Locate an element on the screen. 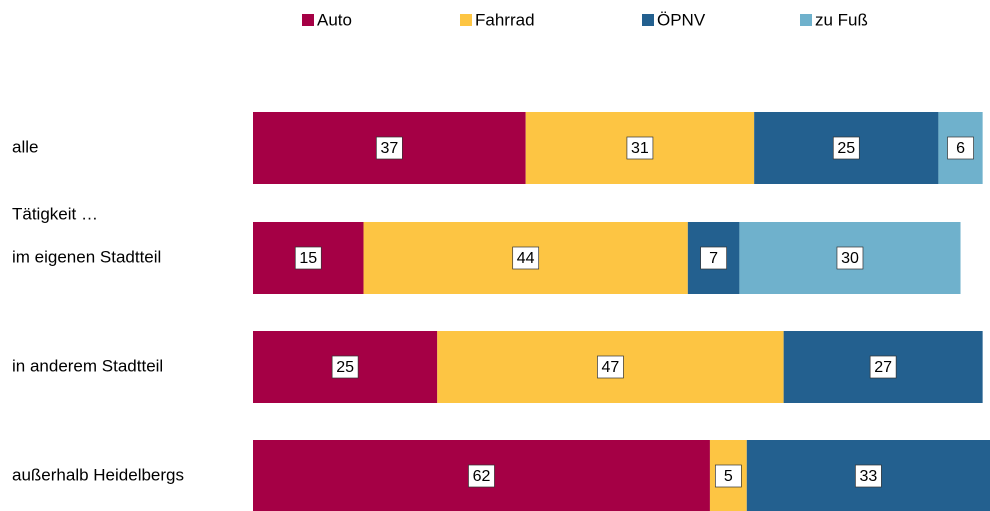  value-label: 37 is located at coordinates (389, 148).